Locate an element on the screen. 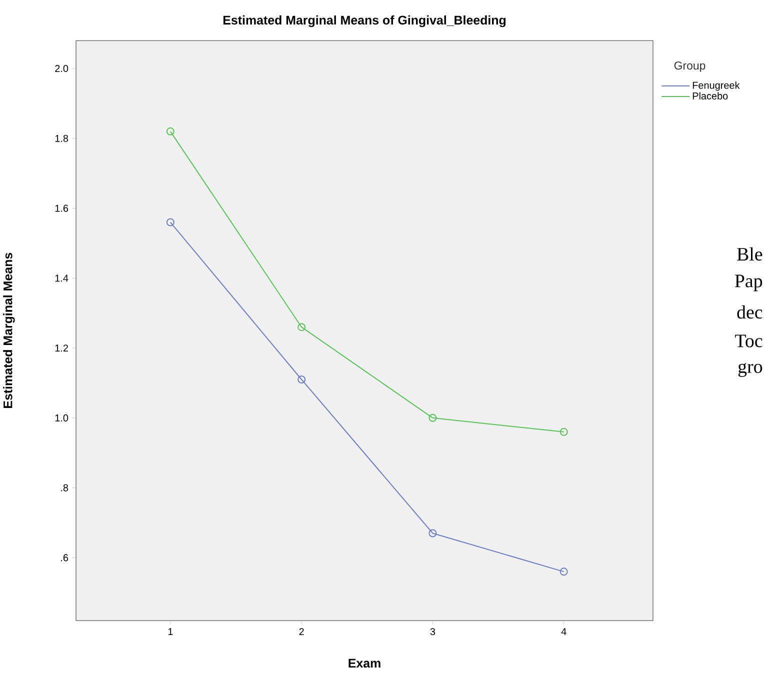 This screenshot has width=764, height=686. x-tick-label: 4 is located at coordinates (563, 631).